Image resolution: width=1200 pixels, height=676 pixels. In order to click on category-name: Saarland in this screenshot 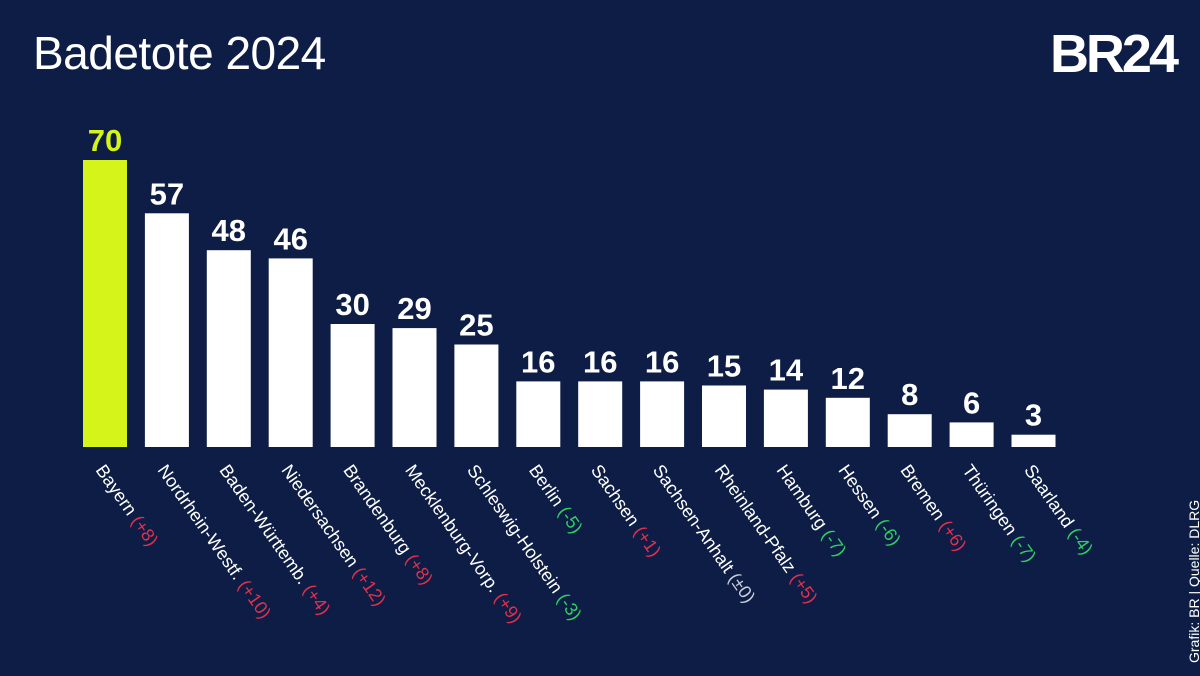, I will do `click(1050, 498)`.